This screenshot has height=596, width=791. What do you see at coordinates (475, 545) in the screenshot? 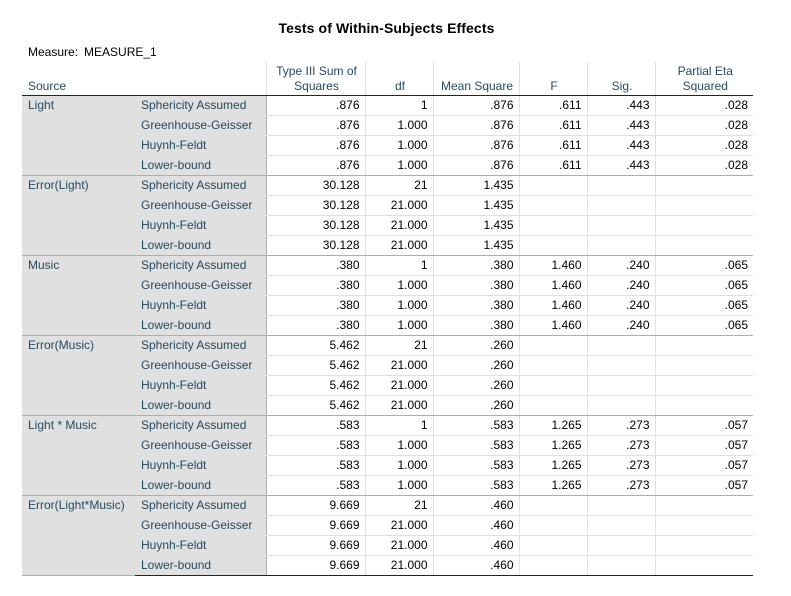
I see `mean-square-cell: .460` at bounding box center [475, 545].